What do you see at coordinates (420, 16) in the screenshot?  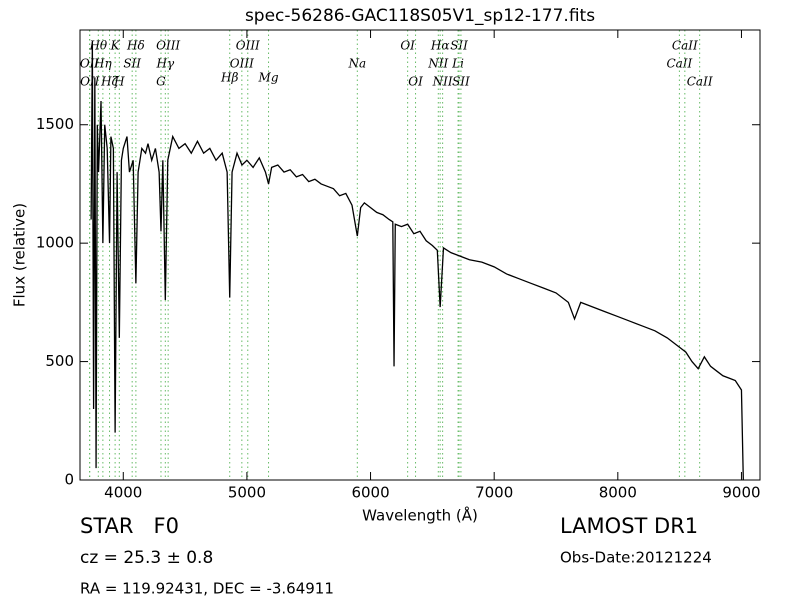 I see `chart-title: spec-56286-GAC118S05V1_sp12-177.fits` at bounding box center [420, 16].